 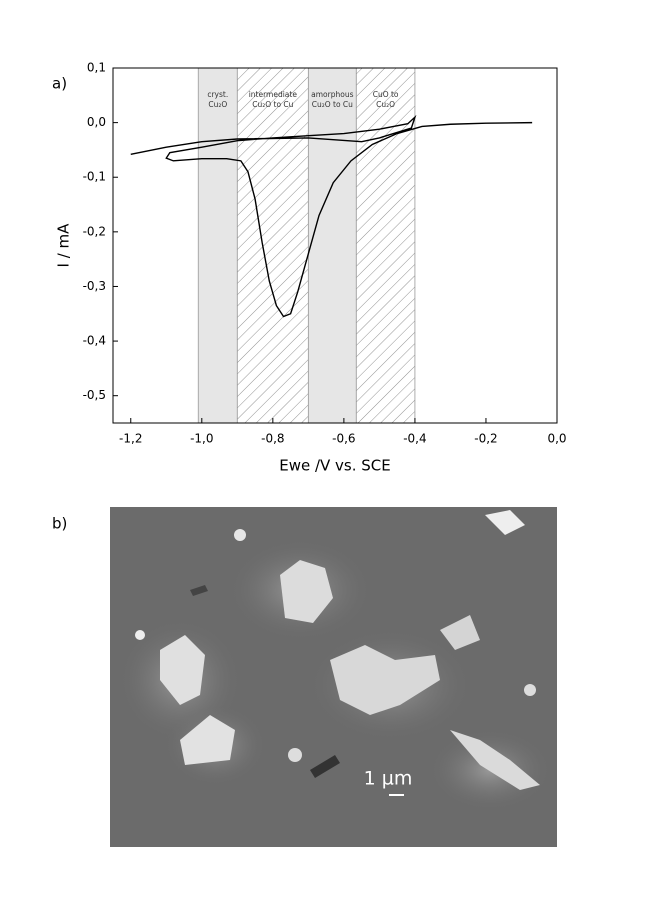 What do you see at coordinates (59, 84) in the screenshot?
I see `panel-label: a)` at bounding box center [59, 84].